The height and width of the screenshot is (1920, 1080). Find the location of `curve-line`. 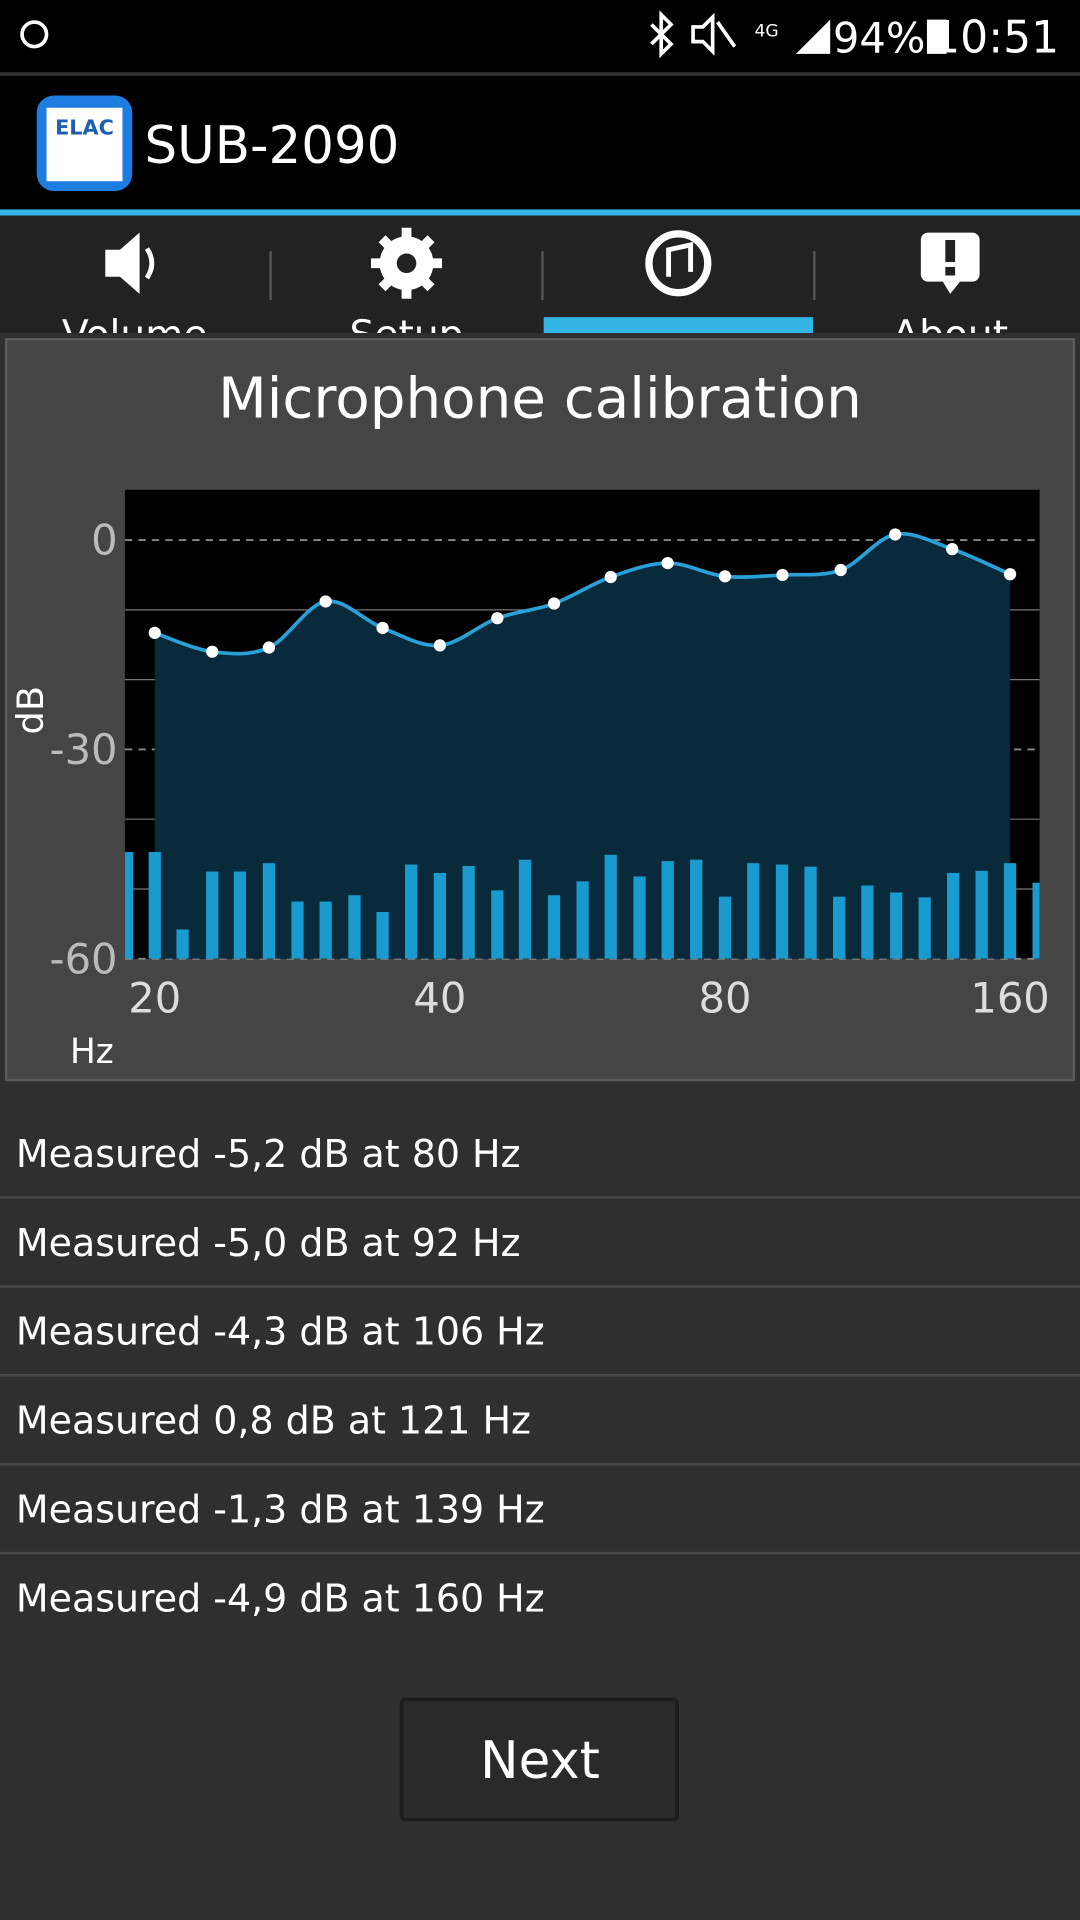

curve-line is located at coordinates (582, 593).